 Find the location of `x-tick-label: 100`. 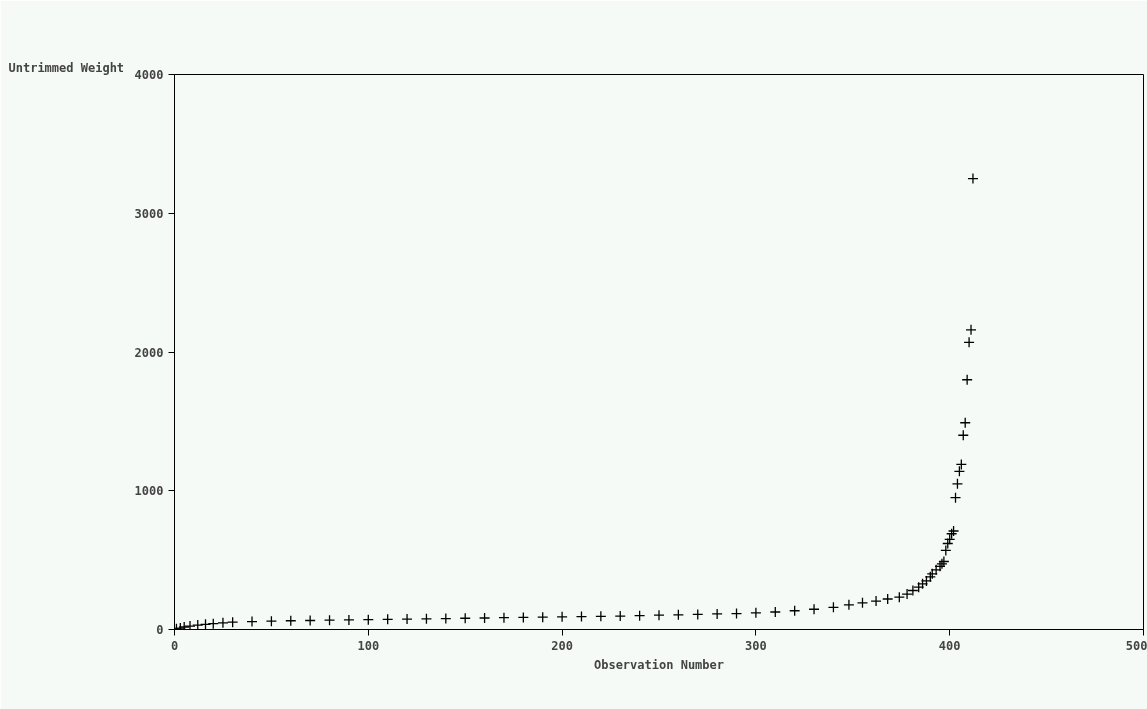

x-tick-label: 100 is located at coordinates (368, 645).